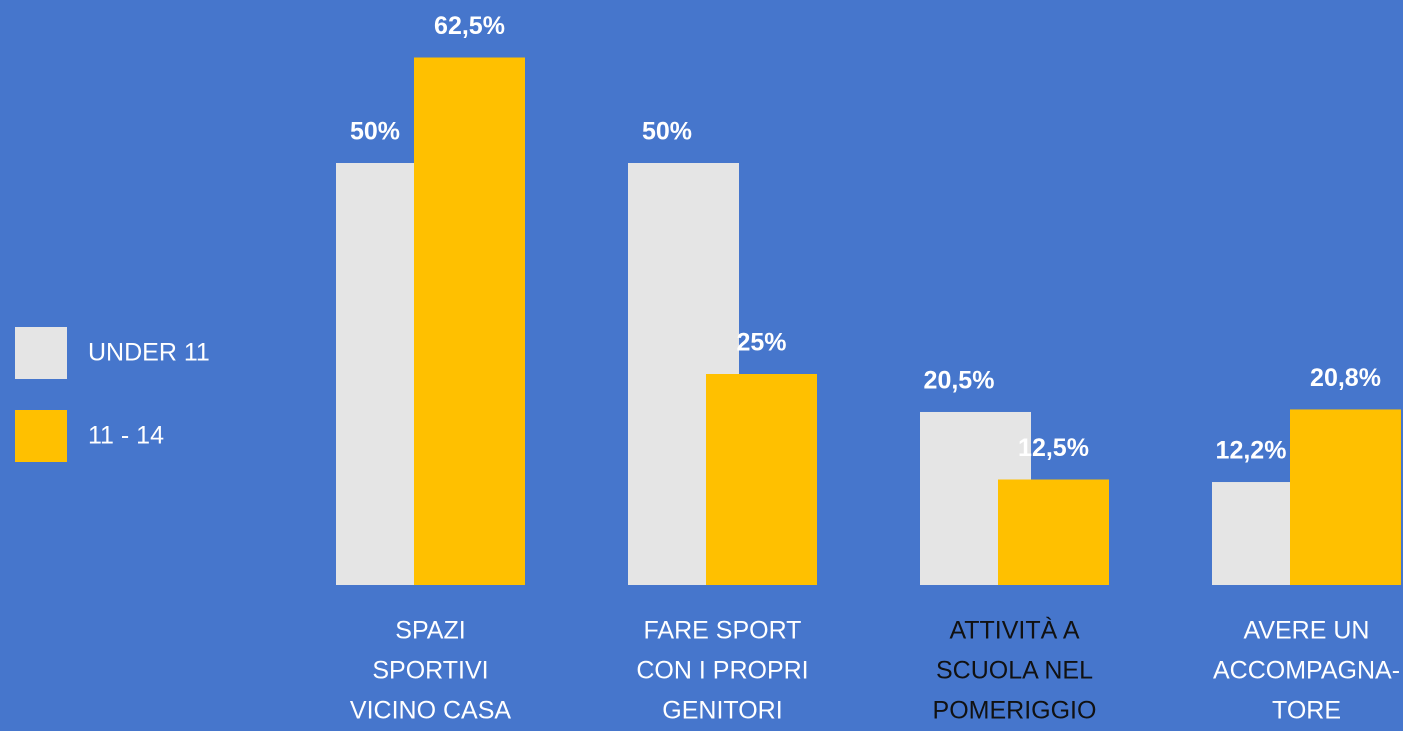  I want to click on x-tick-label: ACCOMPAGNA-, so click(1306, 671).